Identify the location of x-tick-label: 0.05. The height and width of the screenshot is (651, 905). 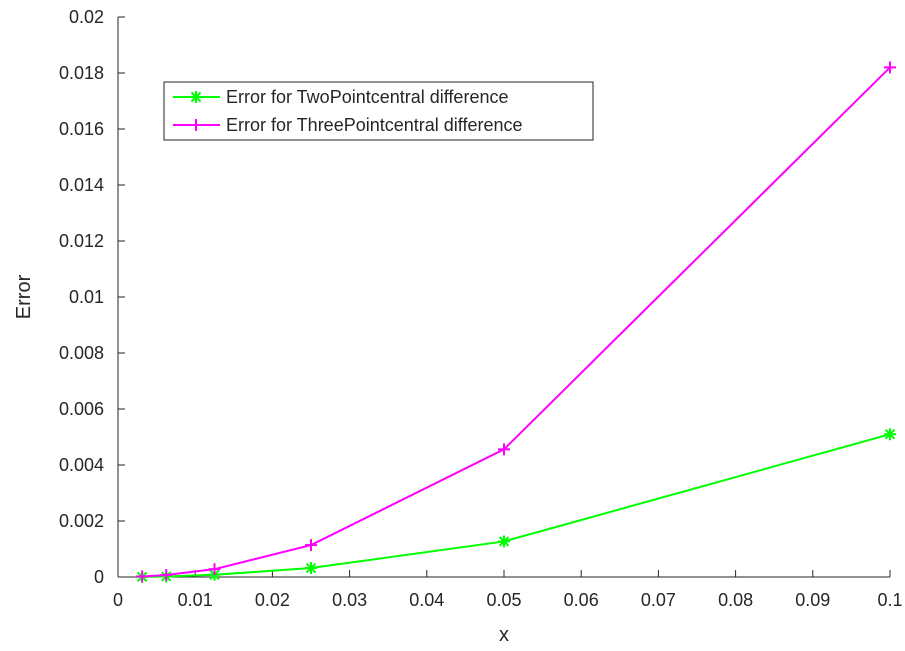
(503, 600).